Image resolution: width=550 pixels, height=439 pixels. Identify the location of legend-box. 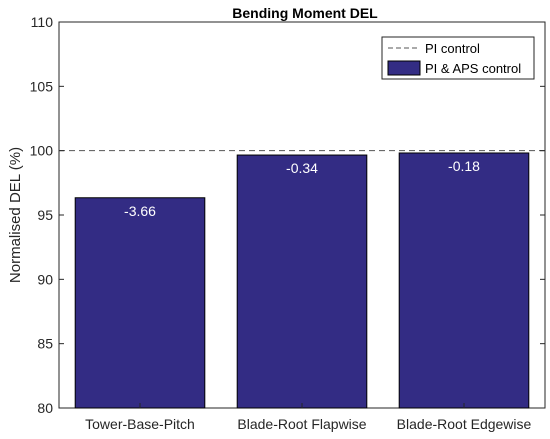
(458, 58).